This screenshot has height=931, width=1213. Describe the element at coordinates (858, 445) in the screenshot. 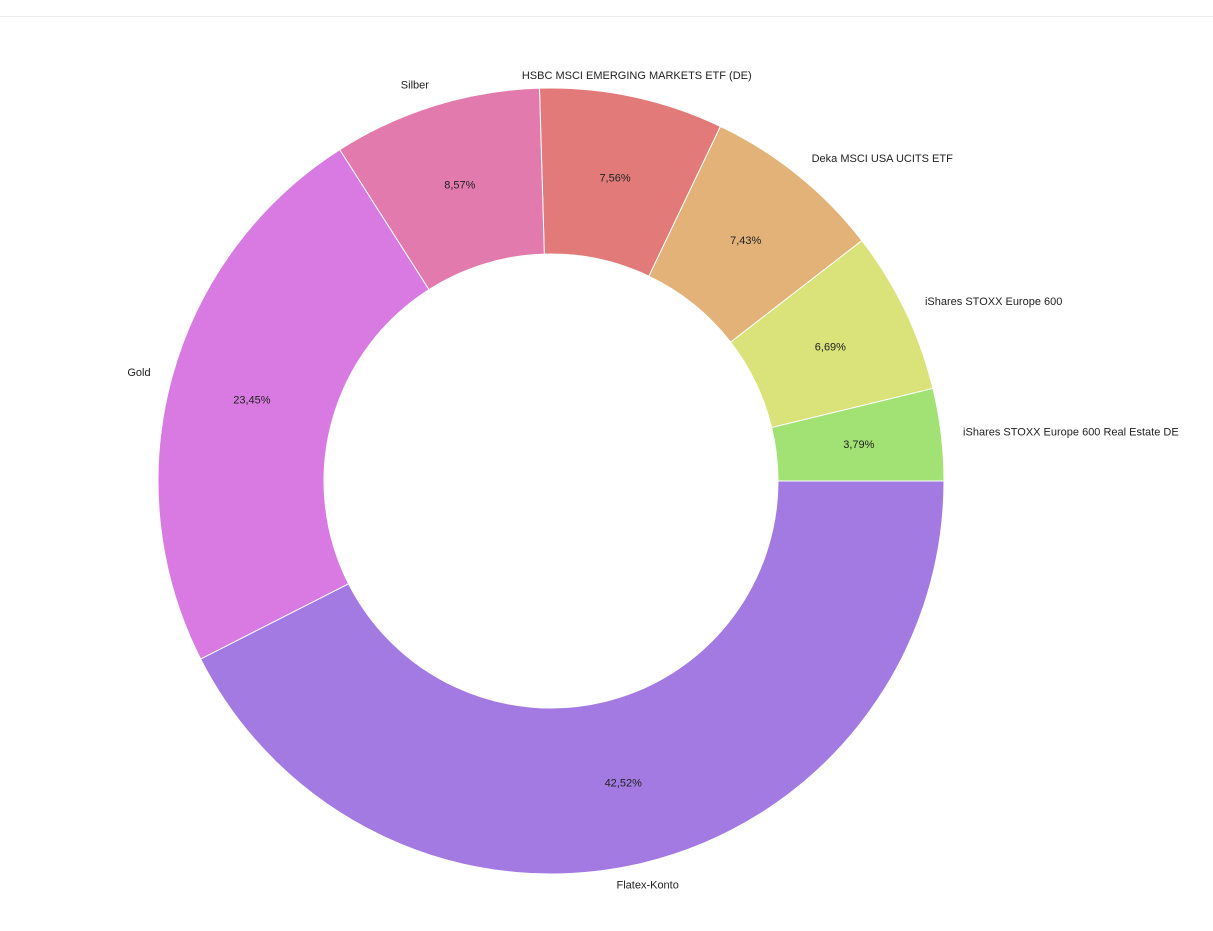

I see `percent-label-ishares-stoxx-europe-600-real-estate-de: 3,79%` at that location.